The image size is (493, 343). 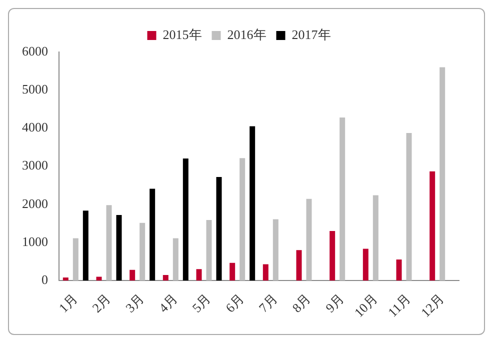 I want to click on x-tick-label: 10月, so click(x=365, y=305).